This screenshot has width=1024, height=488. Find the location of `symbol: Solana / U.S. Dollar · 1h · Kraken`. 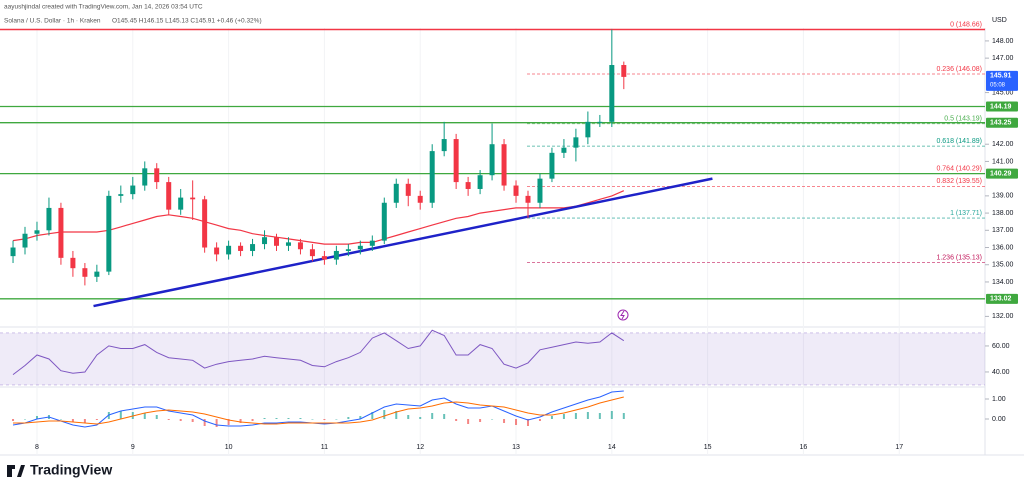

symbol: Solana / U.S. Dollar · 1h · Kraken is located at coordinates (52, 21).